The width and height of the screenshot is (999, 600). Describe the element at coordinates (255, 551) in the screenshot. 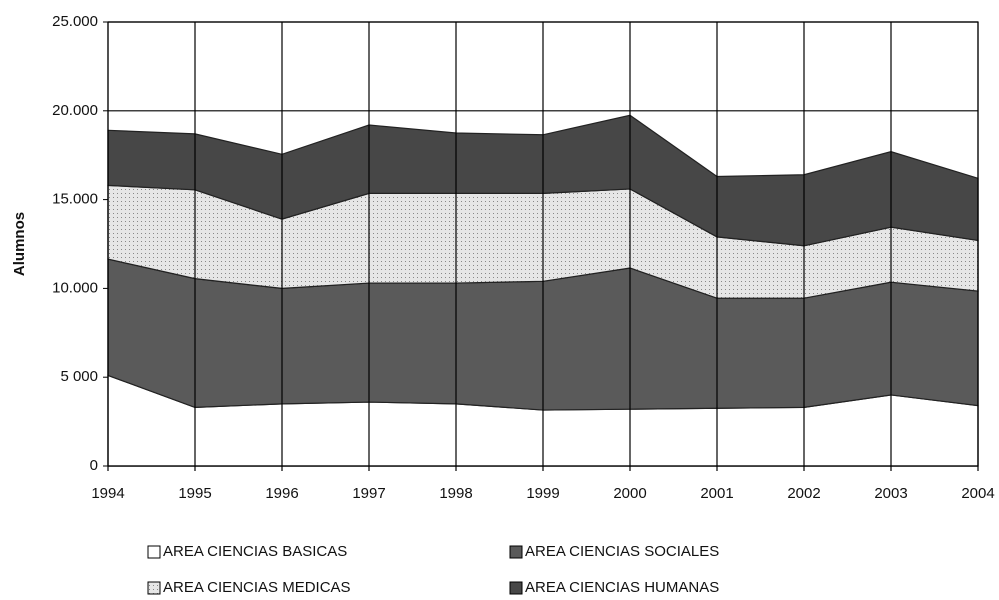

I see `legend-label: AREA CIENCIAS BASICAS` at that location.